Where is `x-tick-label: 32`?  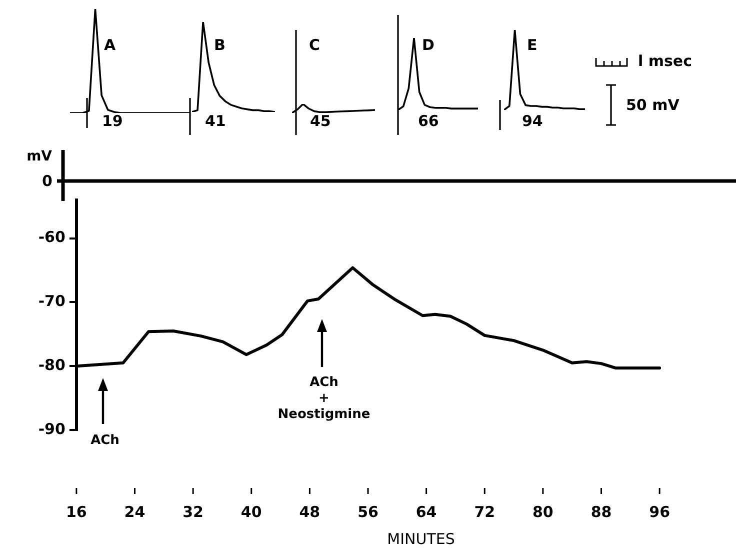
x-tick-label: 32 is located at coordinates (193, 511).